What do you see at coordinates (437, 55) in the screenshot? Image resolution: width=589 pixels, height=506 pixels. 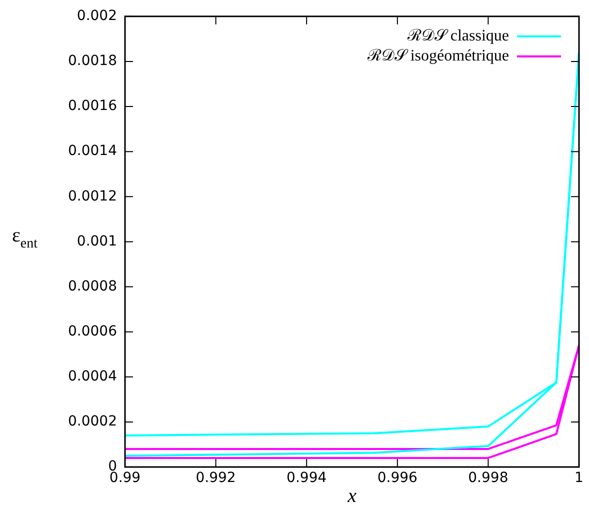 I see `legend-label: ℛ𝒟𝒮 isogéométrique` at bounding box center [437, 55].